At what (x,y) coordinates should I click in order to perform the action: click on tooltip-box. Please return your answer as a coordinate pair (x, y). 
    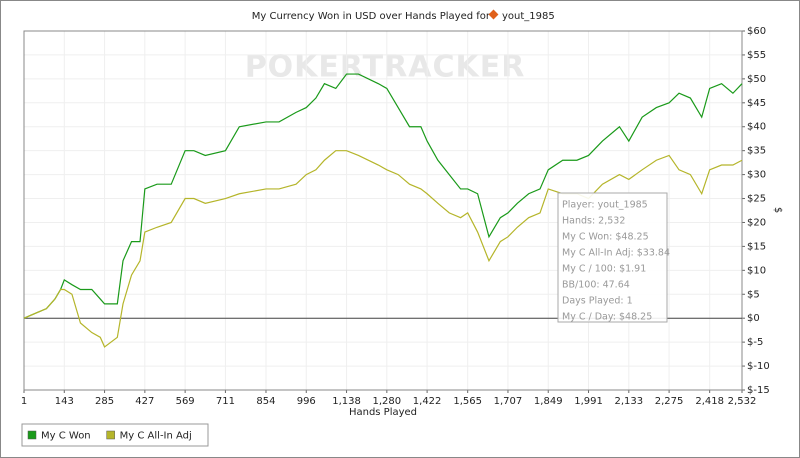
    Looking at the image, I should click on (612, 257).